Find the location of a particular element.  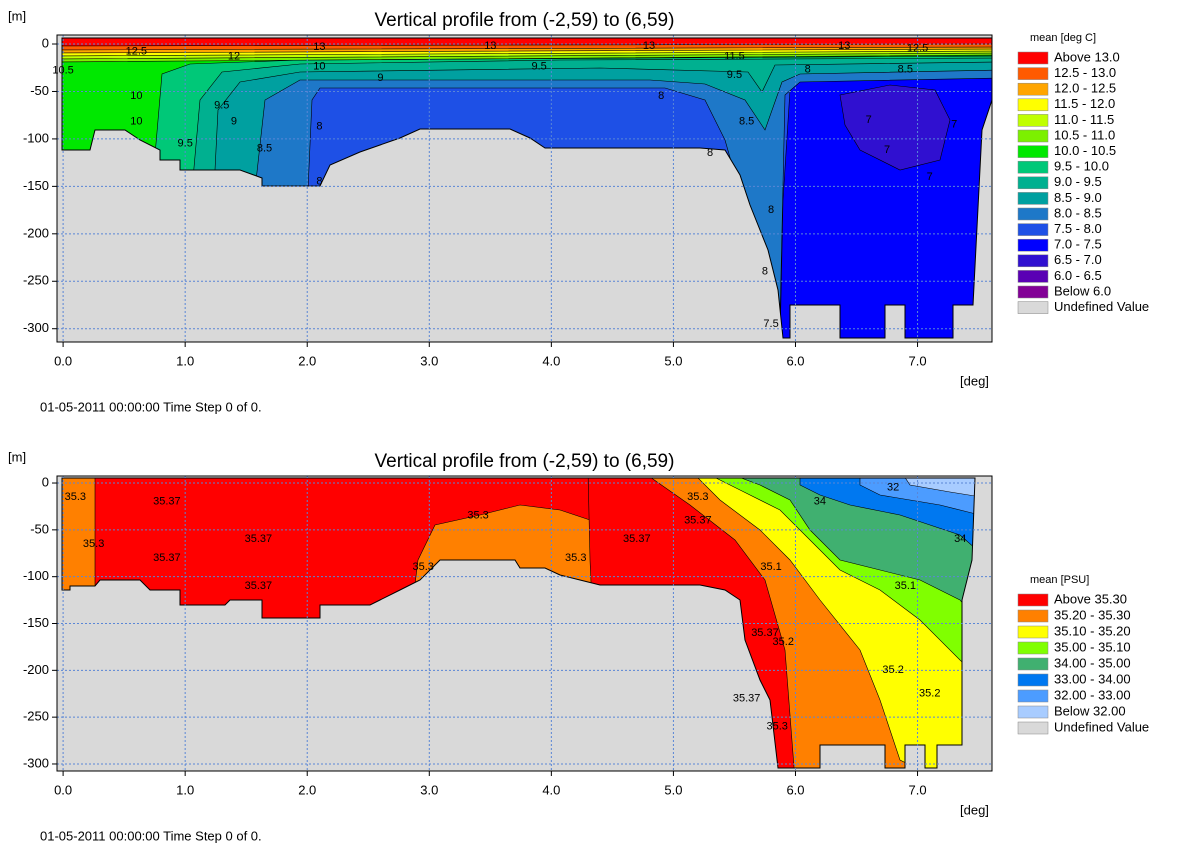

legend-label: Undefined Value is located at coordinates (1101, 306).